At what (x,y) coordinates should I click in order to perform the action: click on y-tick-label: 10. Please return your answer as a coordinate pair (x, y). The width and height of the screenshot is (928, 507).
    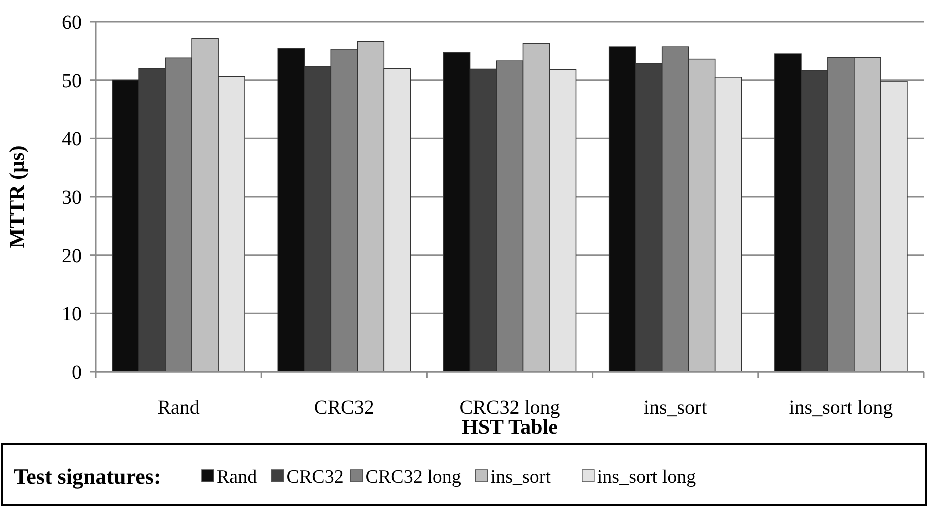
    Looking at the image, I should click on (72, 315).